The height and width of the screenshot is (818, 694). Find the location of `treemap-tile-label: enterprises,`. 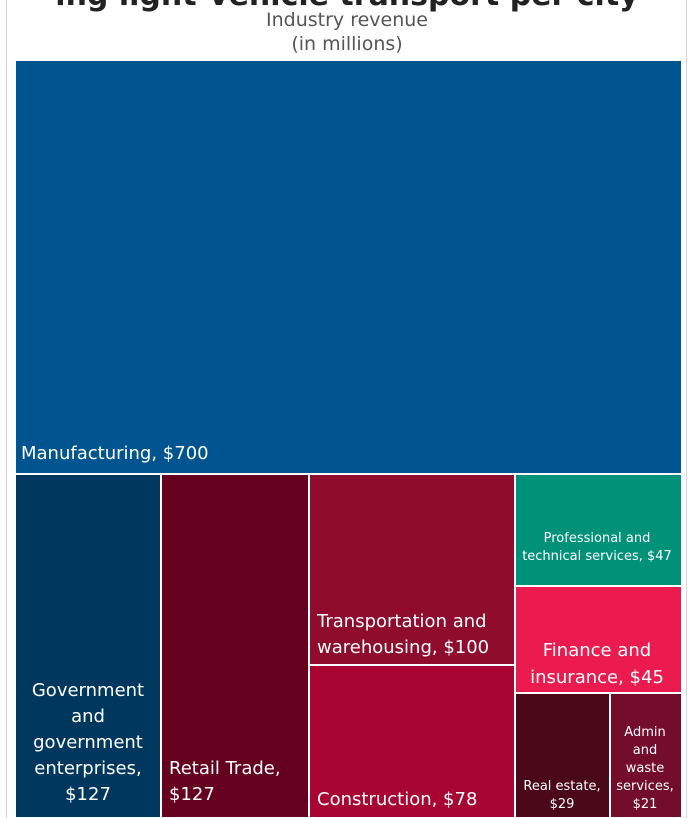

treemap-tile-label: enterprises, is located at coordinates (87, 768).